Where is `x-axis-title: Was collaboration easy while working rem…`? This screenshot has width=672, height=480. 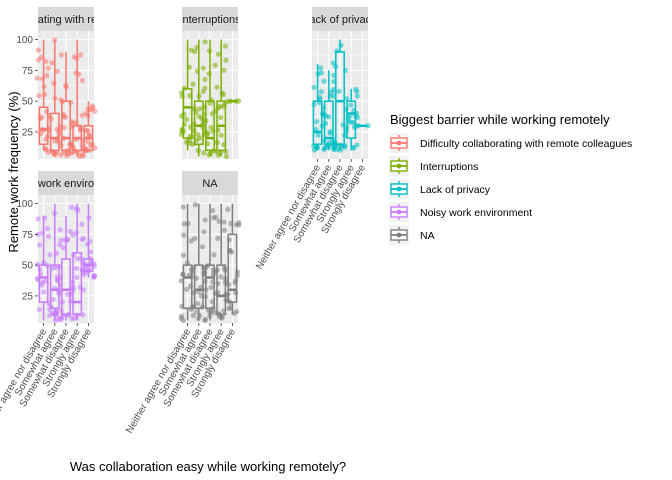 x-axis-title: Was collaboration easy while working rem… is located at coordinates (208, 466).